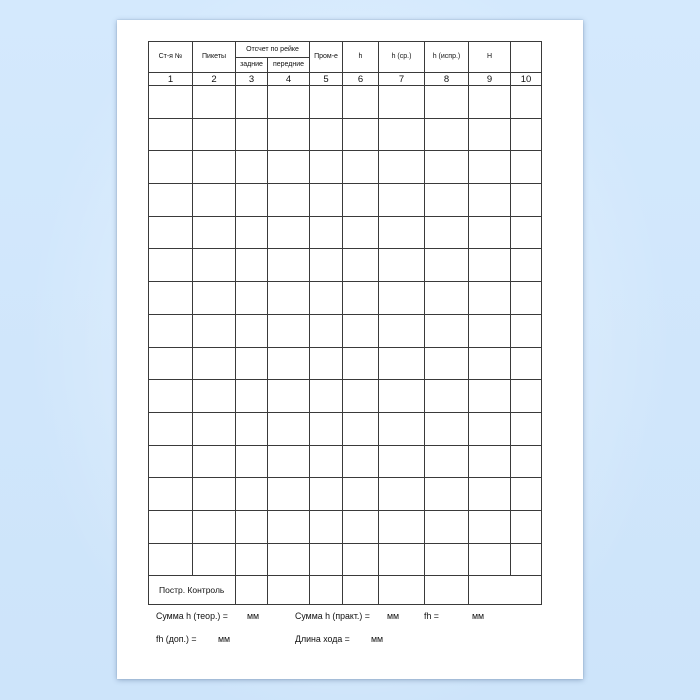 This screenshot has height=700, width=700. I want to click on fh-dop-label: fh (доп.) =, so click(176, 639).